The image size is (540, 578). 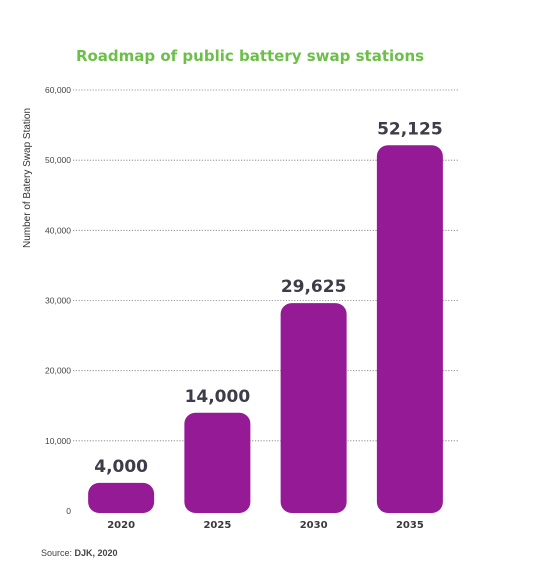 What do you see at coordinates (409, 329) in the screenshot?
I see `bar-2035` at bounding box center [409, 329].